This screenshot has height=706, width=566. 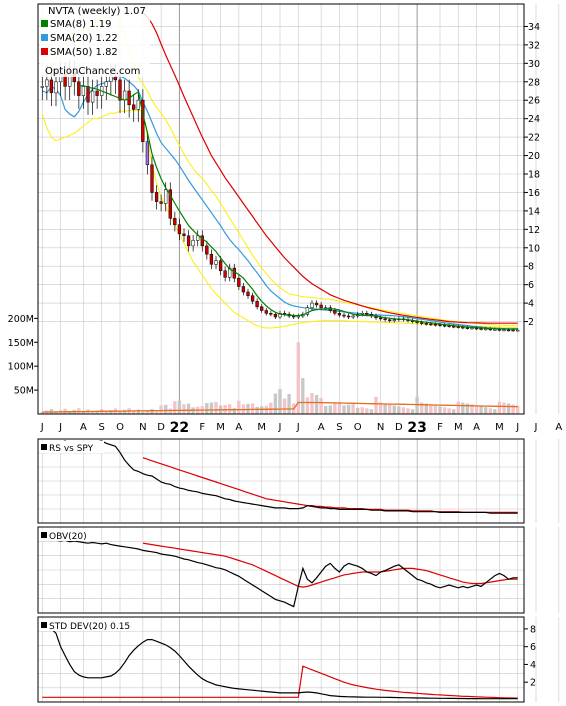 I want to click on price-tick-label: 32, so click(x=534, y=45).